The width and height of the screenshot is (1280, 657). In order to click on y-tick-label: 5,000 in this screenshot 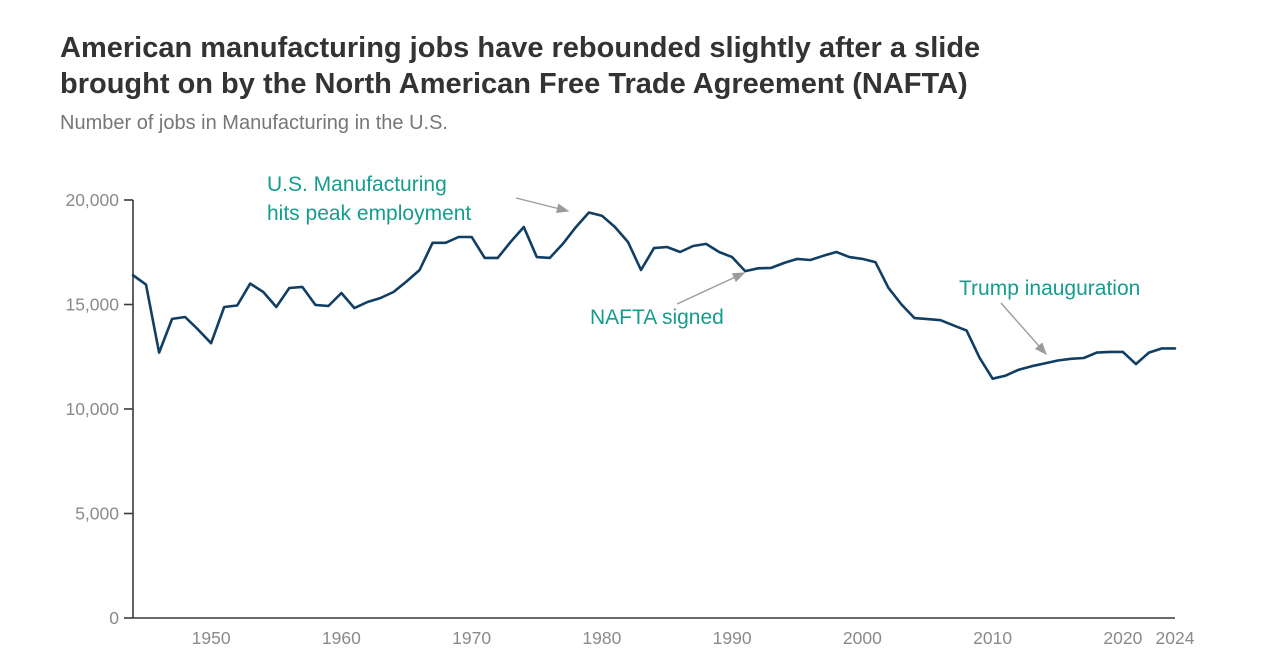, I will do `click(97, 514)`.